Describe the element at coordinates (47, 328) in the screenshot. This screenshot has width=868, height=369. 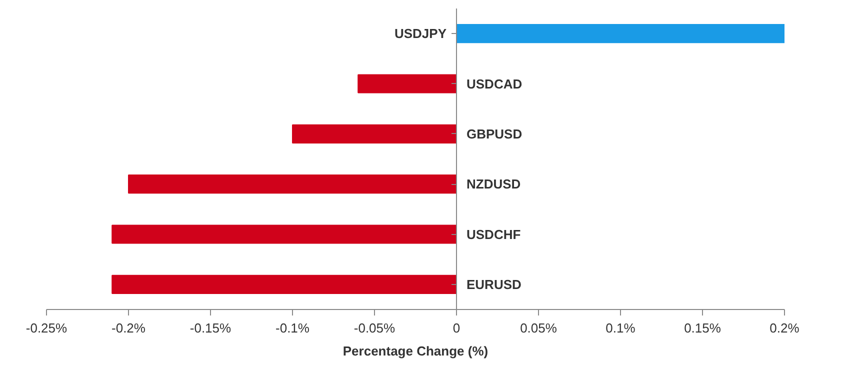
I see `x-tick-label: -0.25%` at that location.